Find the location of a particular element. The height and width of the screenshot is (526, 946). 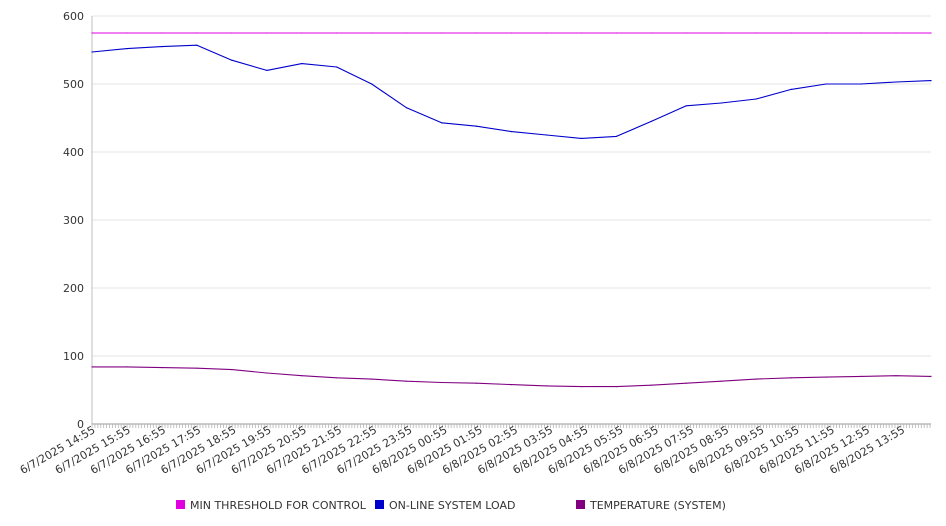

y-tick-label: 500 is located at coordinates (73, 84).